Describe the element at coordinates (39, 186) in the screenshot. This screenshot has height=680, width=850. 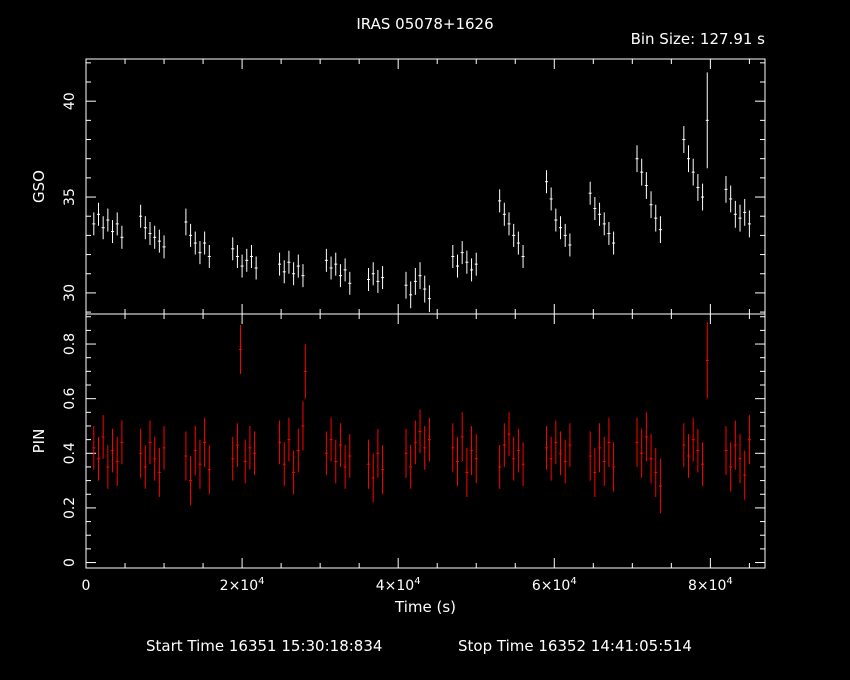
I see `gso-y-axis-label: GSO` at that location.